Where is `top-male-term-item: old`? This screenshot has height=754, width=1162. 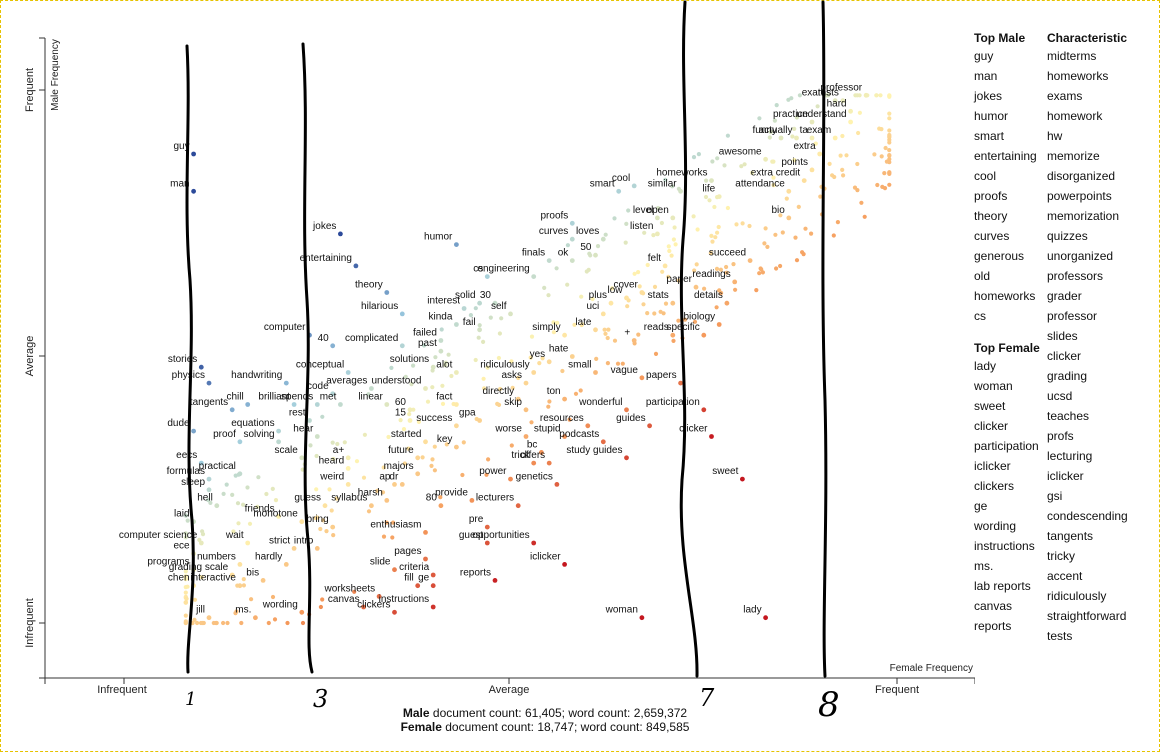
top-male-term-item: old is located at coordinates (982, 276).